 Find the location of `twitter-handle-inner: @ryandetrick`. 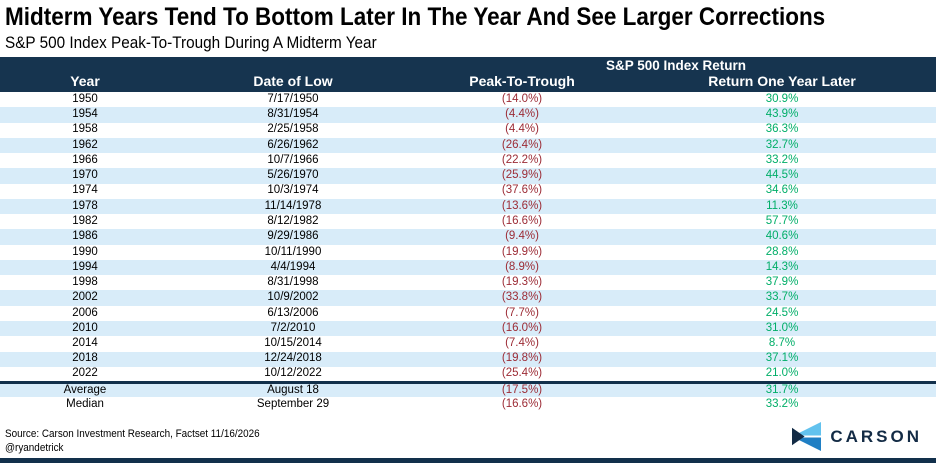

twitter-handle-inner: @ryandetrick is located at coordinates (34, 447).